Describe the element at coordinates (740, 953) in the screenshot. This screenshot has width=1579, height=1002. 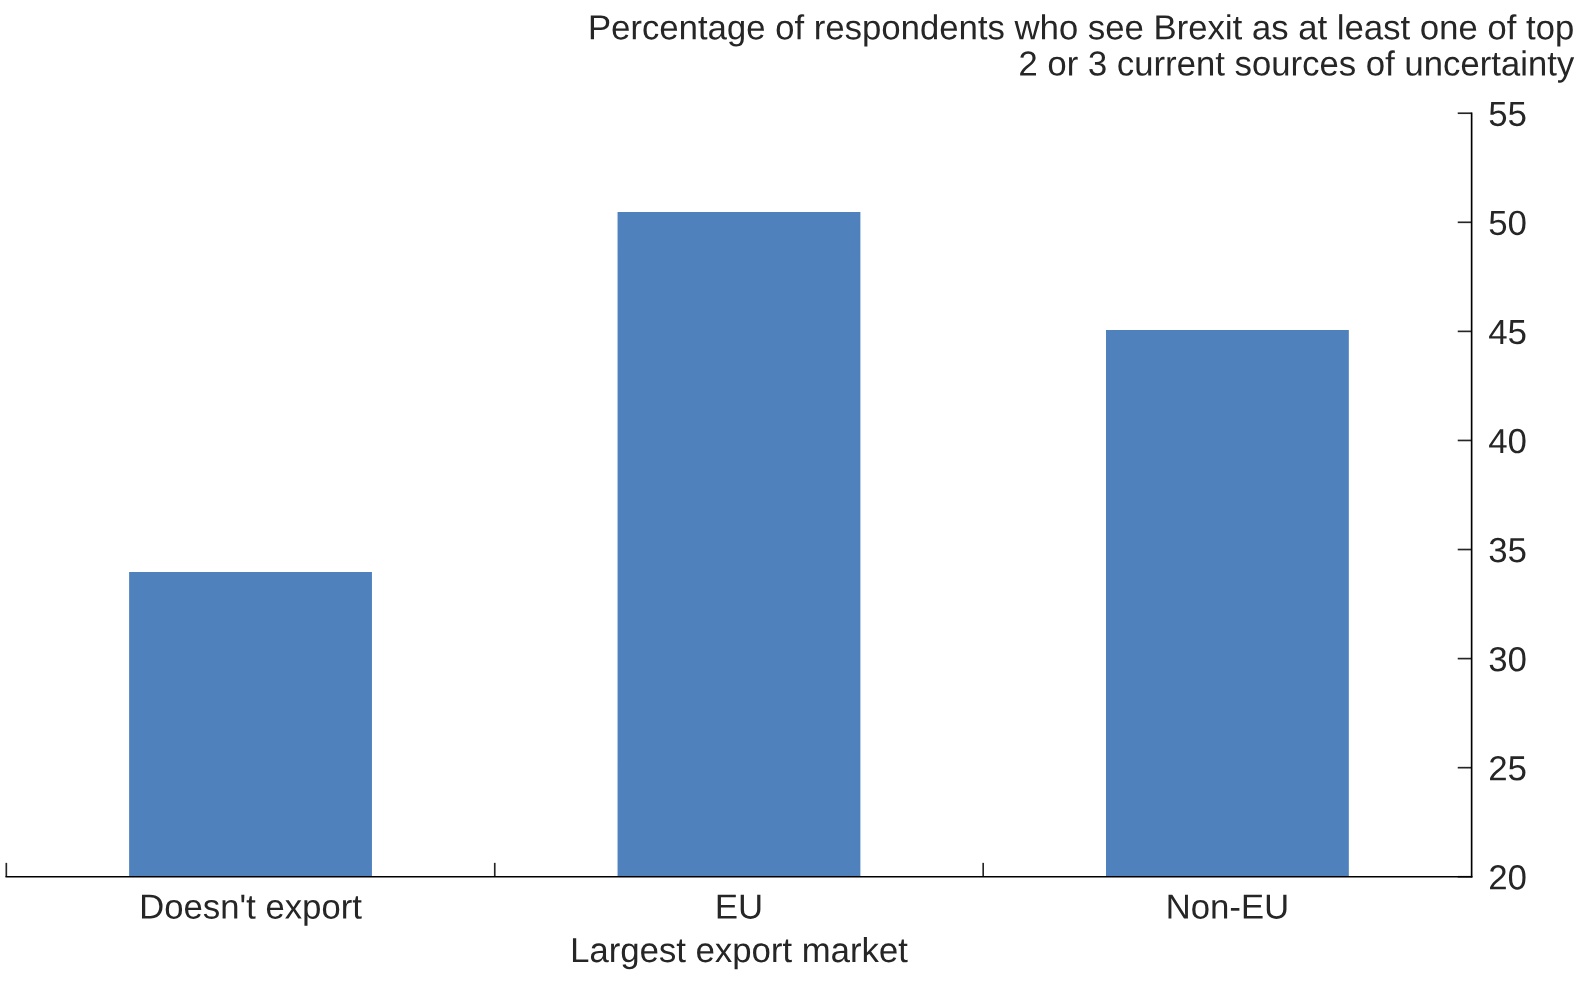
I see `x-axis-title: Largest export market` at that location.